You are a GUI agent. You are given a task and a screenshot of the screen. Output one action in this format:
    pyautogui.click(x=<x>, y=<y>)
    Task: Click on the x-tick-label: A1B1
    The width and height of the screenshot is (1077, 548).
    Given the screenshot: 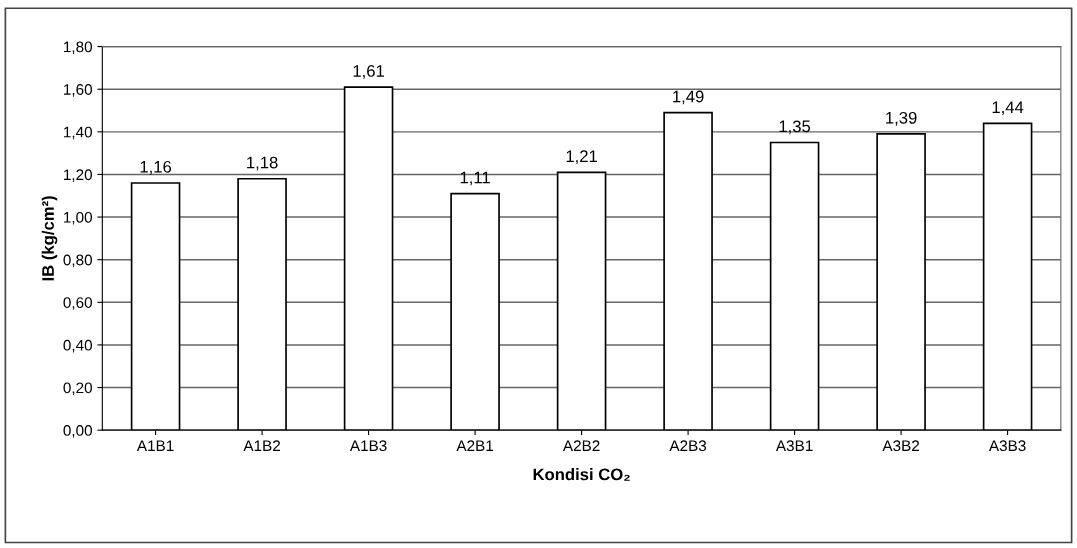 What is the action you would take?
    pyautogui.click(x=155, y=445)
    